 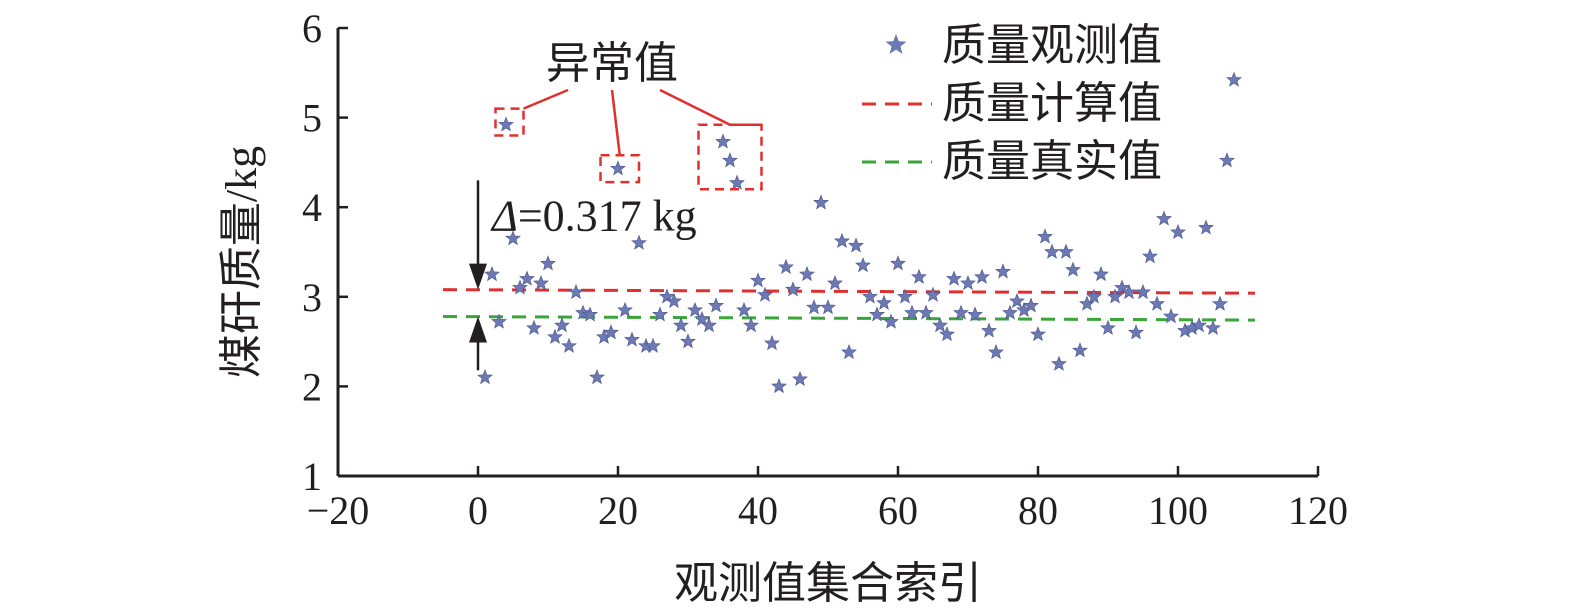 I want to click on y-tick-label: 3, so click(x=312, y=297).